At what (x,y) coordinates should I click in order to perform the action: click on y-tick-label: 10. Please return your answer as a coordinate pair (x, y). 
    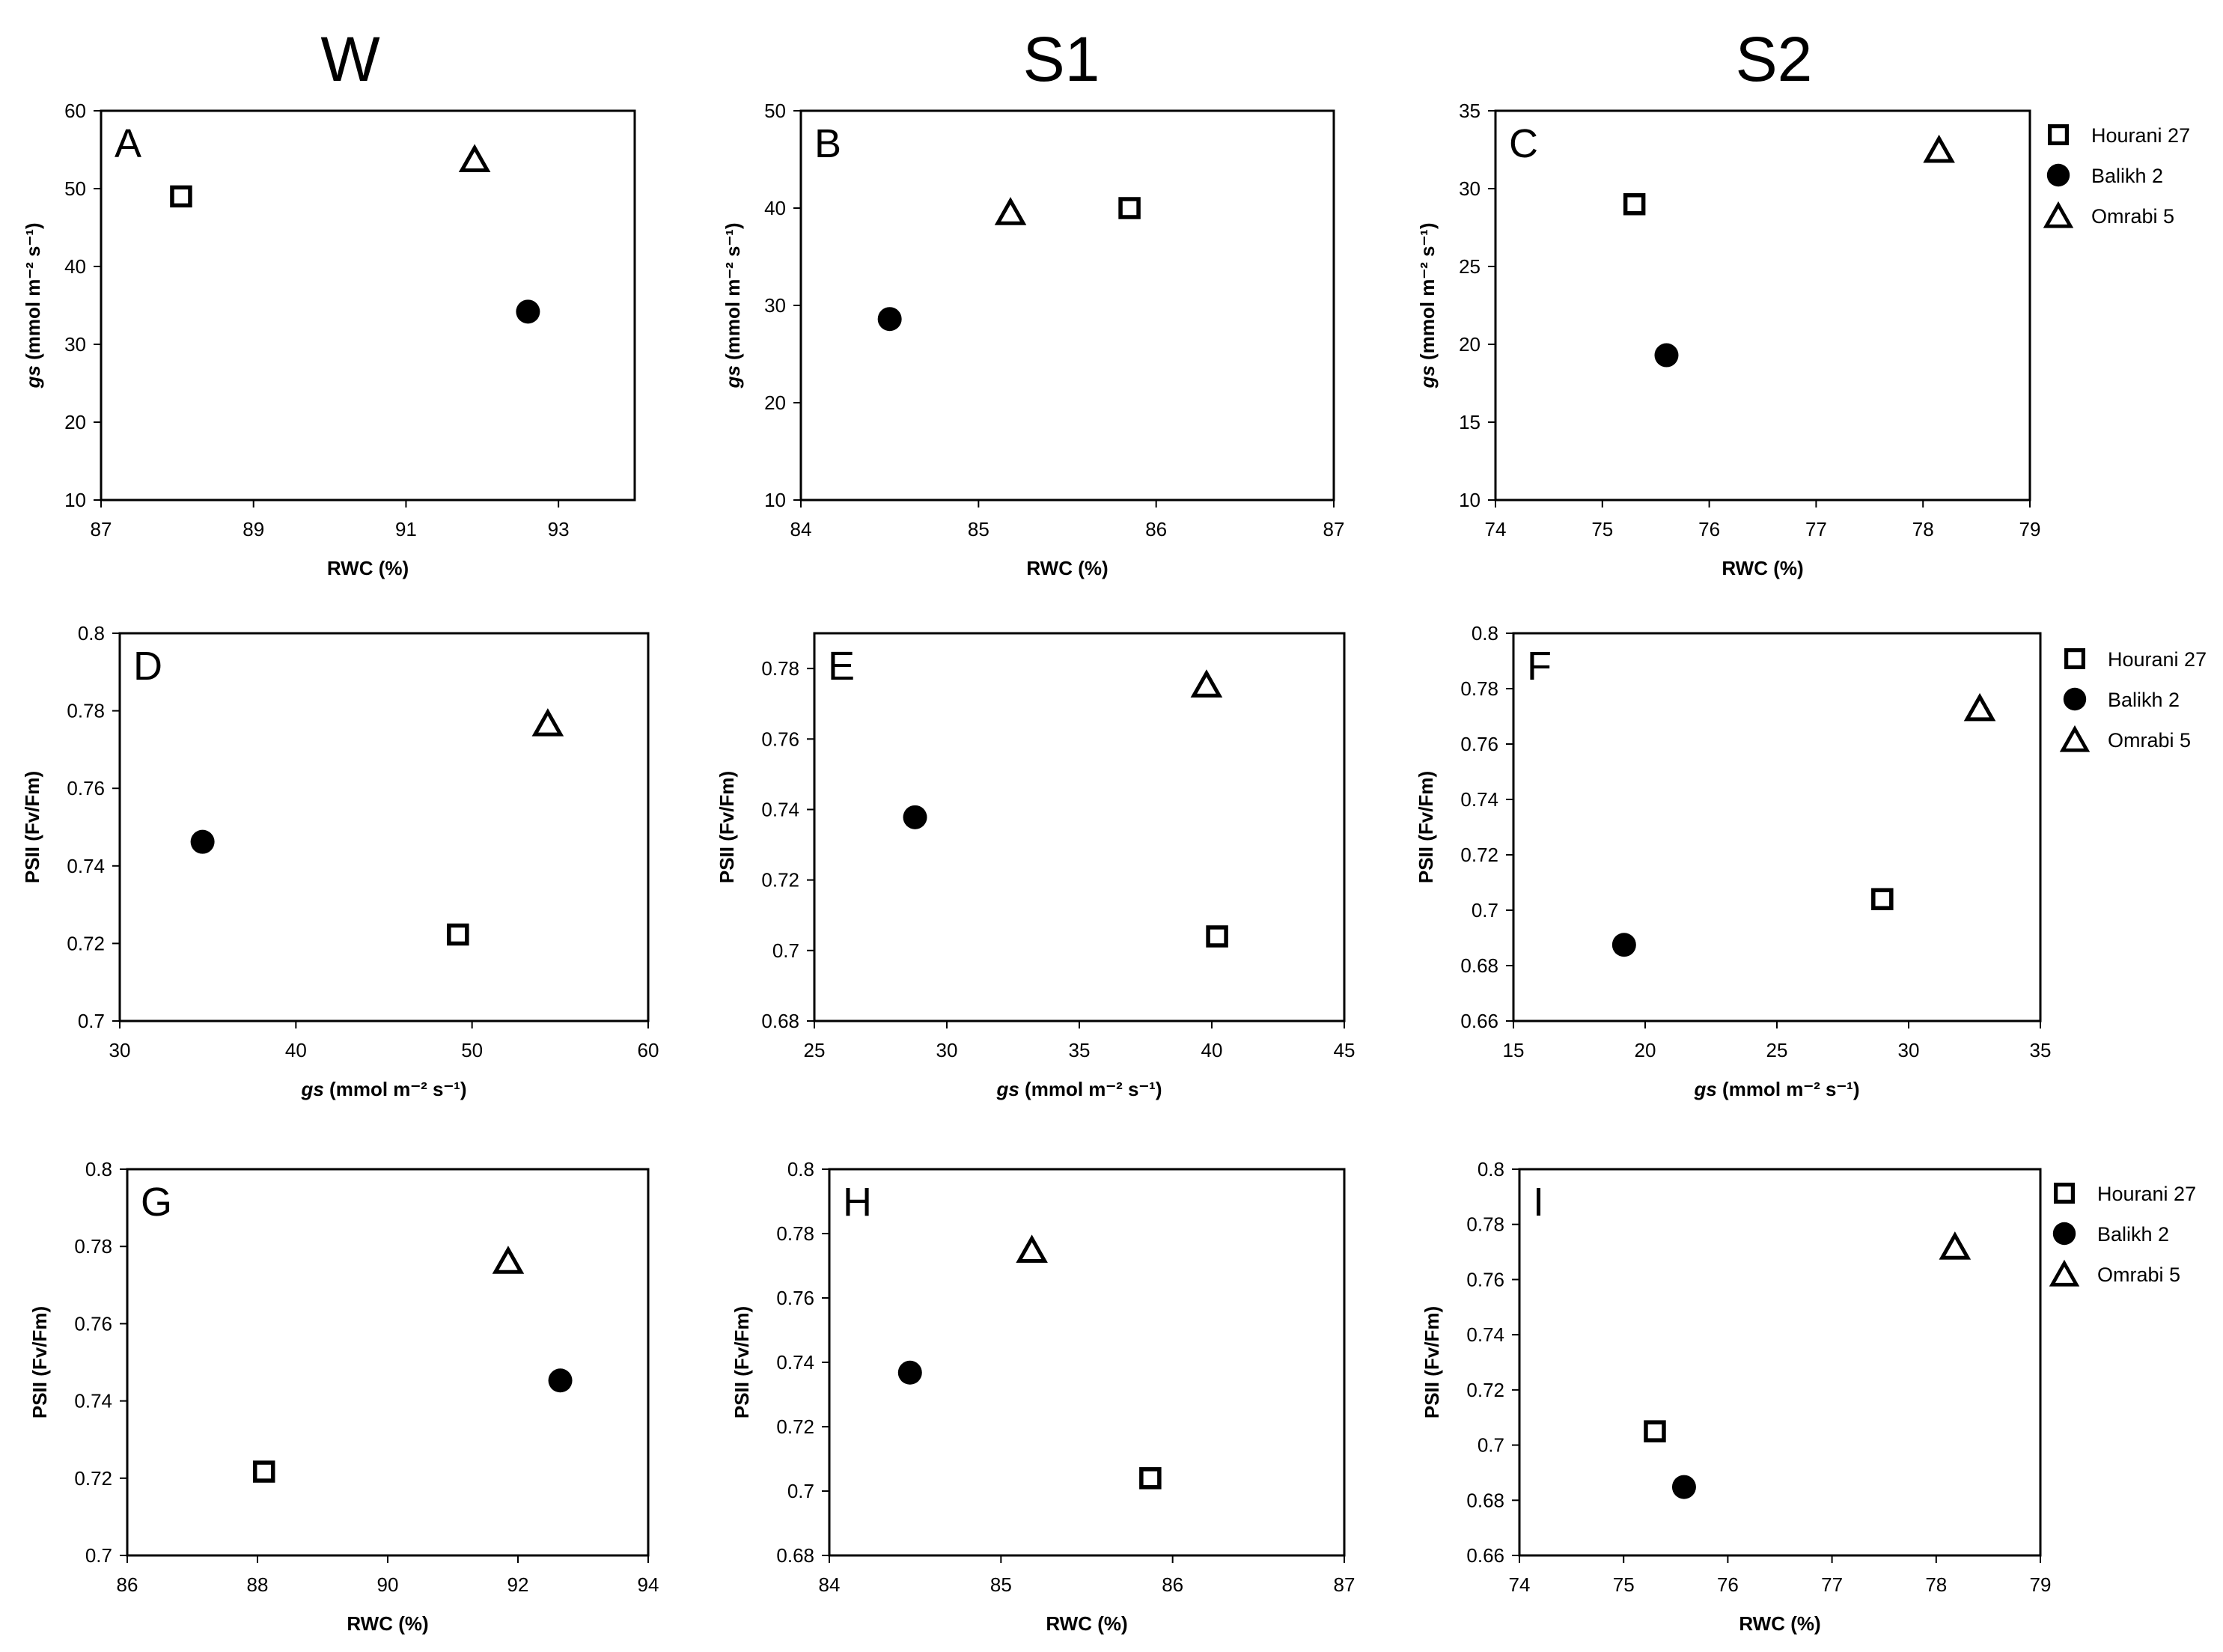
    Looking at the image, I should click on (1470, 500).